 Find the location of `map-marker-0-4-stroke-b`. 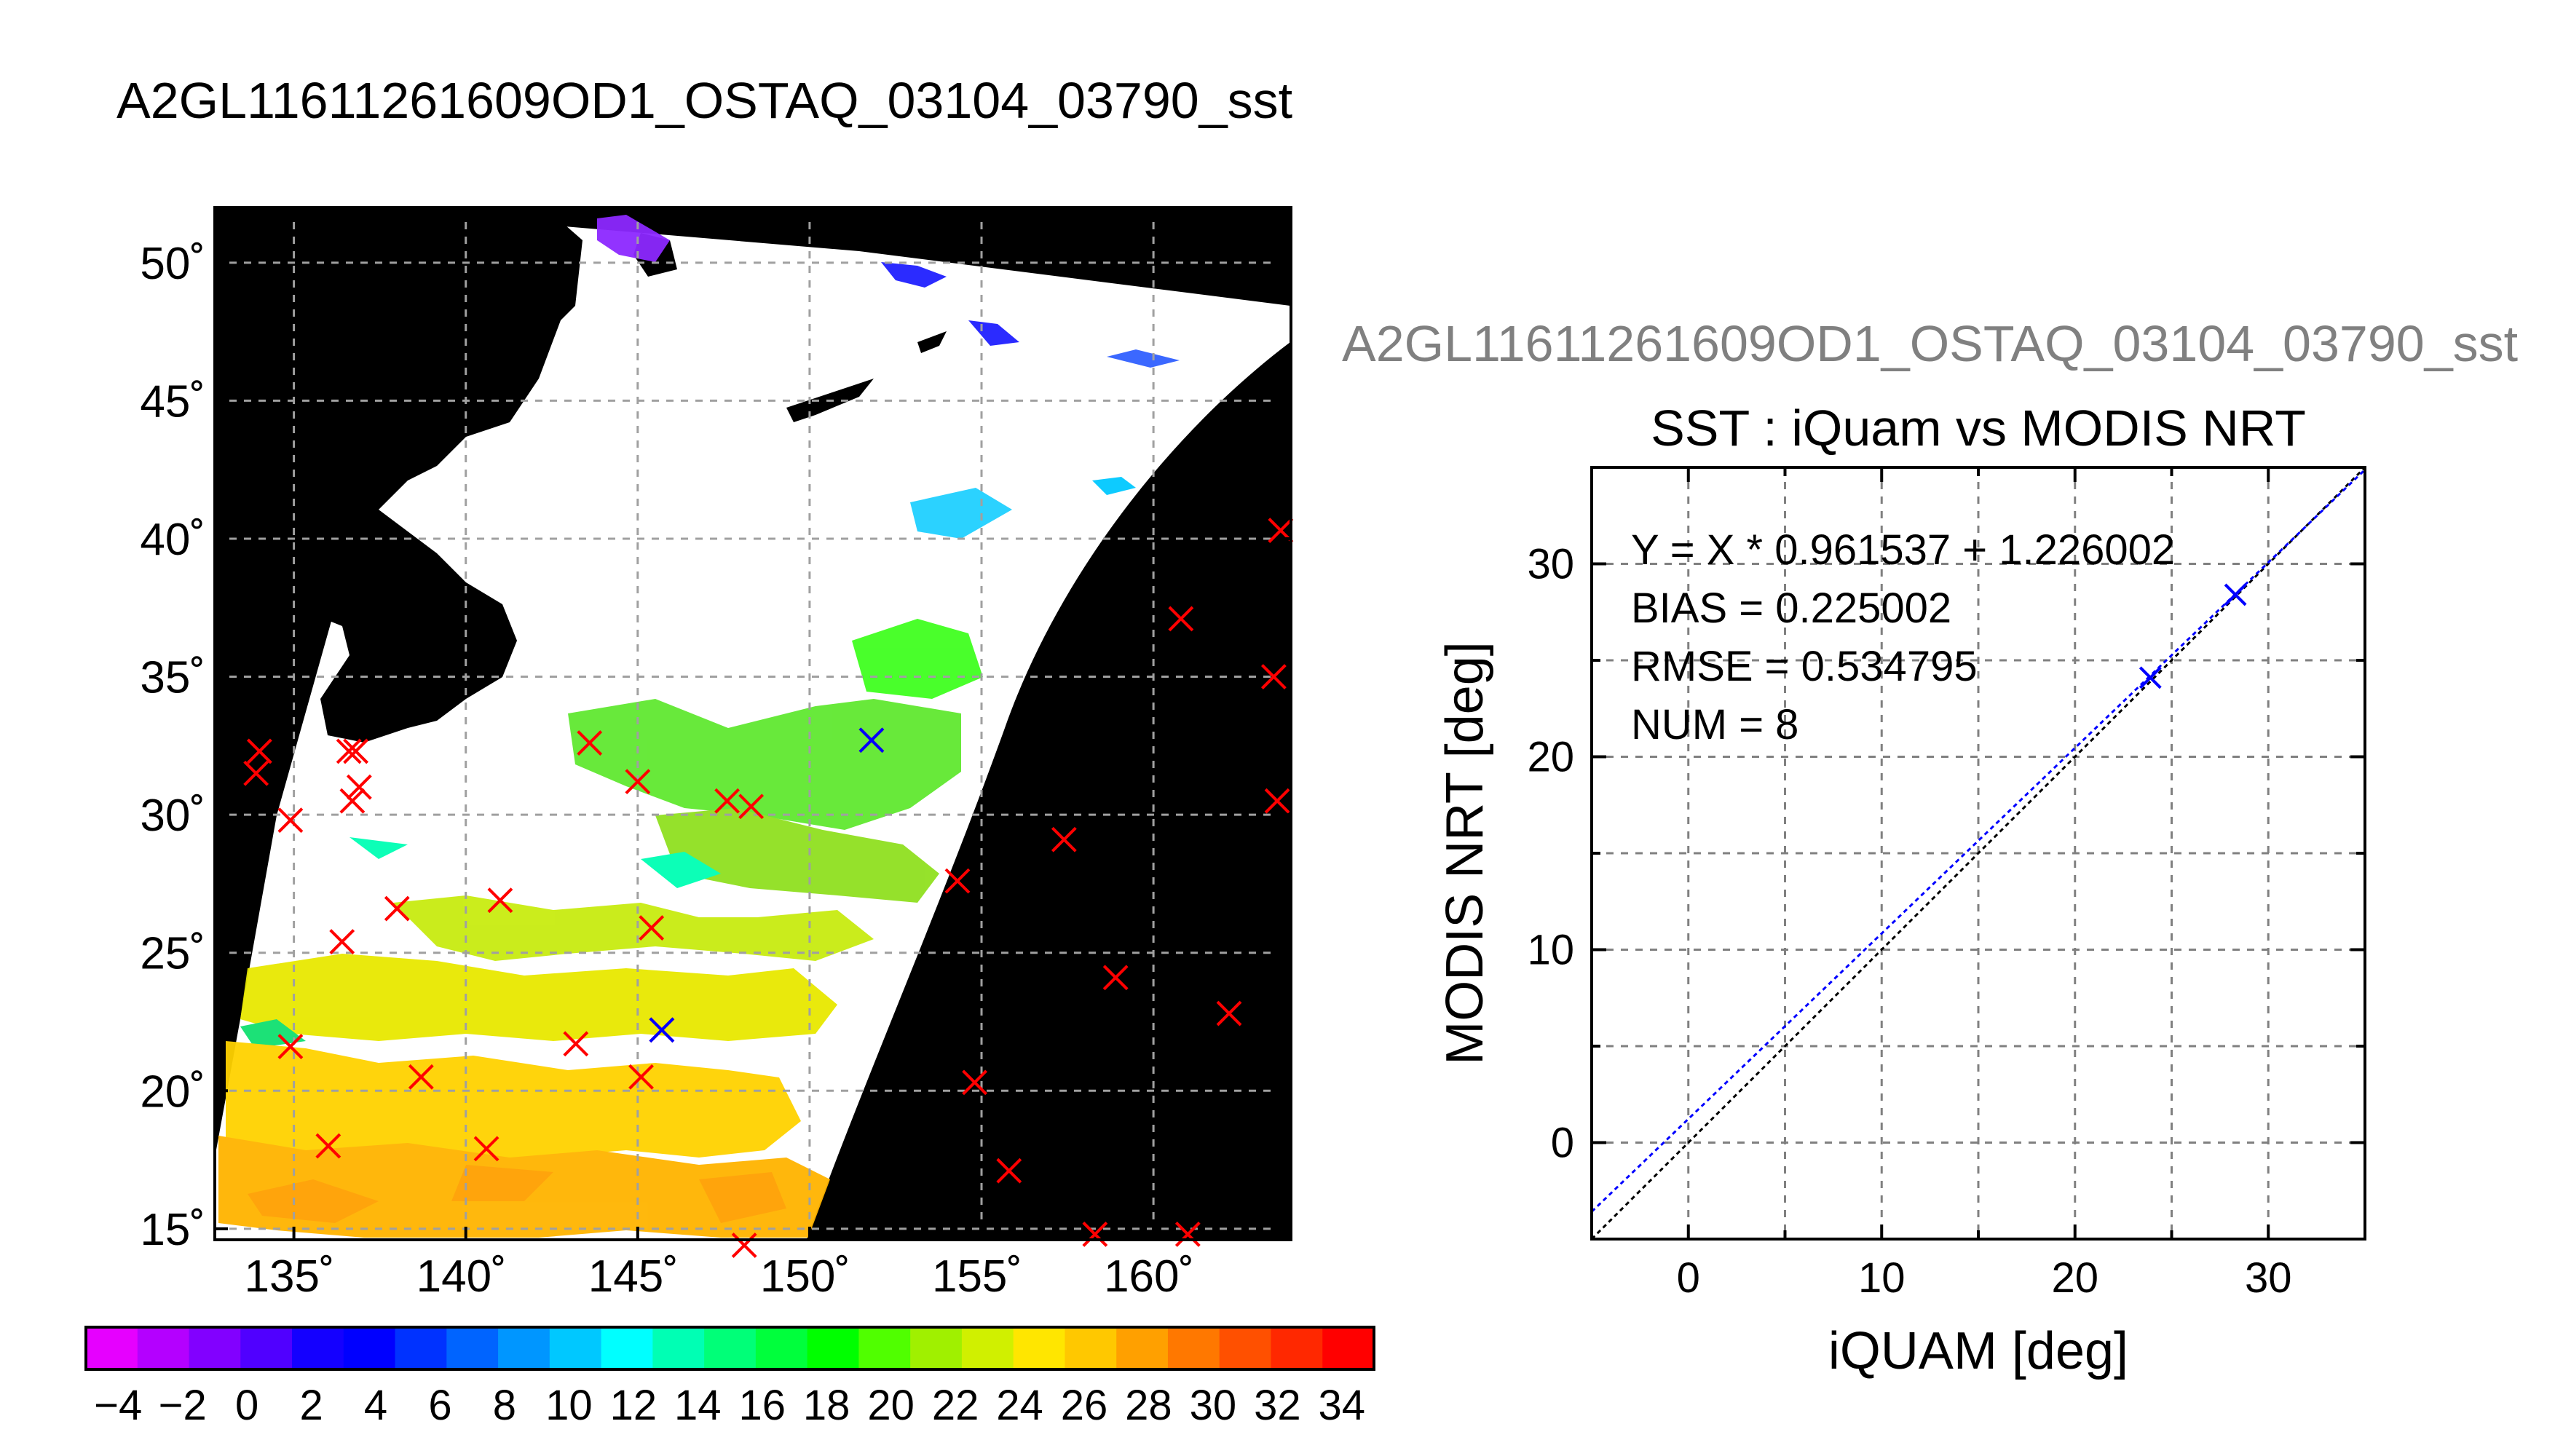

map-marker-0-4-stroke-b is located at coordinates (356, 751).